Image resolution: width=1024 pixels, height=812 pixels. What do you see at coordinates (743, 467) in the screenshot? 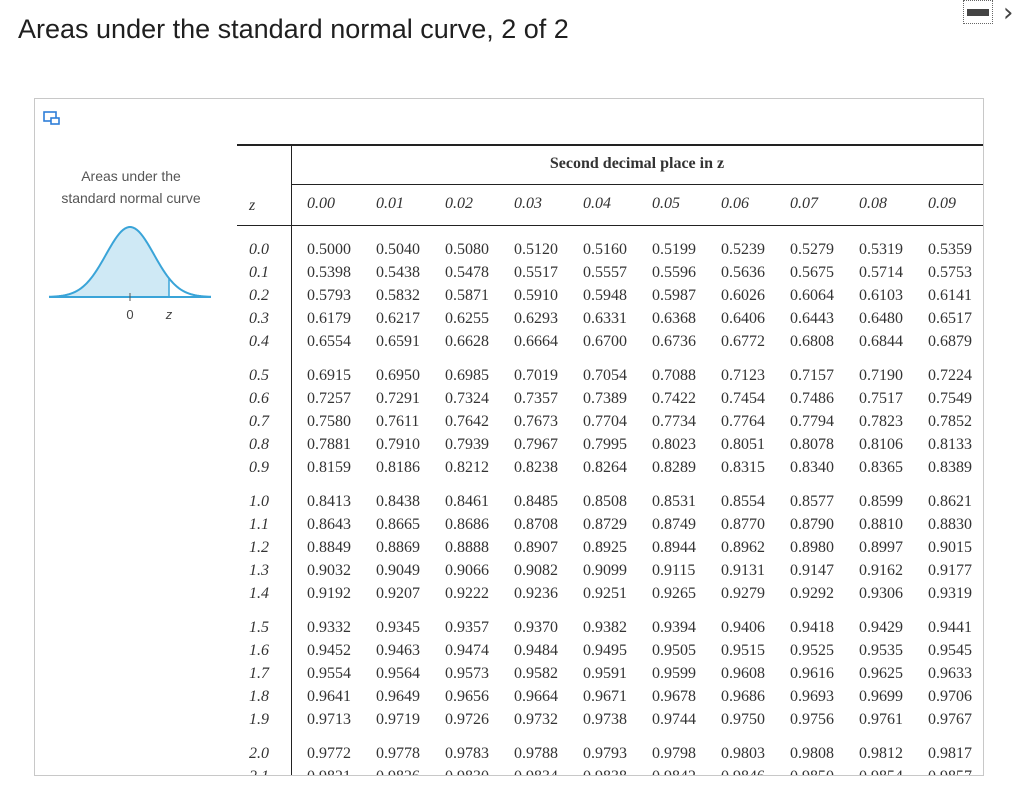
I see `table-cell: 0.8315` at bounding box center [743, 467].